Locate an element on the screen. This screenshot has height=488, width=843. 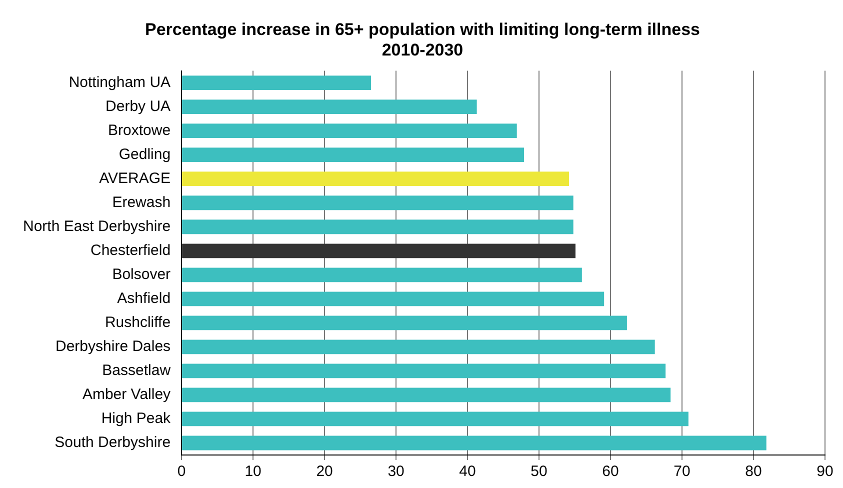
y-tick-label: Bassetlaw is located at coordinates (136, 371).